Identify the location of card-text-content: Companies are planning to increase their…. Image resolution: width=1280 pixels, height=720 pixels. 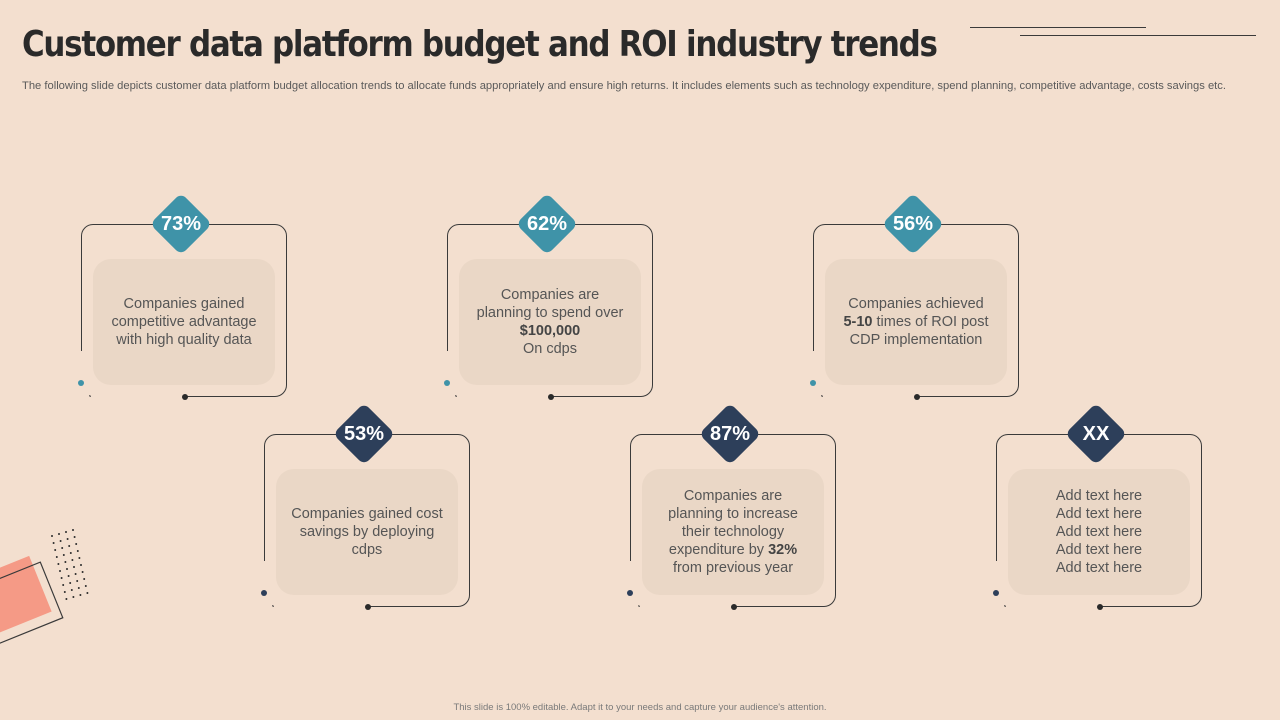
(733, 532).